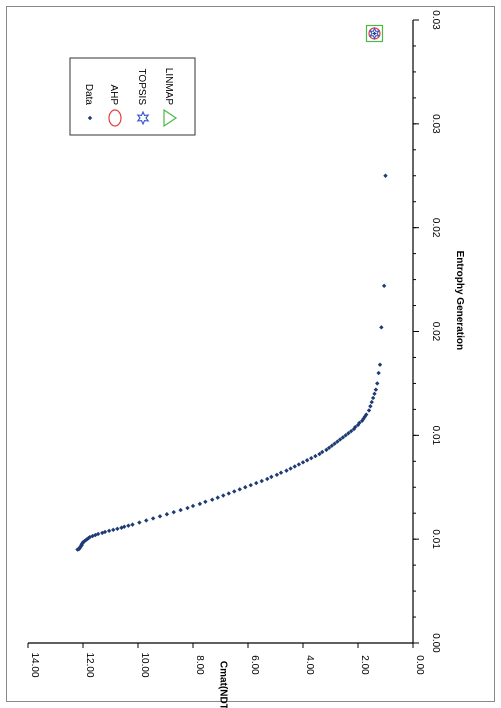 The image size is (501, 708). What do you see at coordinates (309, 665) in the screenshot?
I see `y-tick-label: 4.00` at bounding box center [309, 665].